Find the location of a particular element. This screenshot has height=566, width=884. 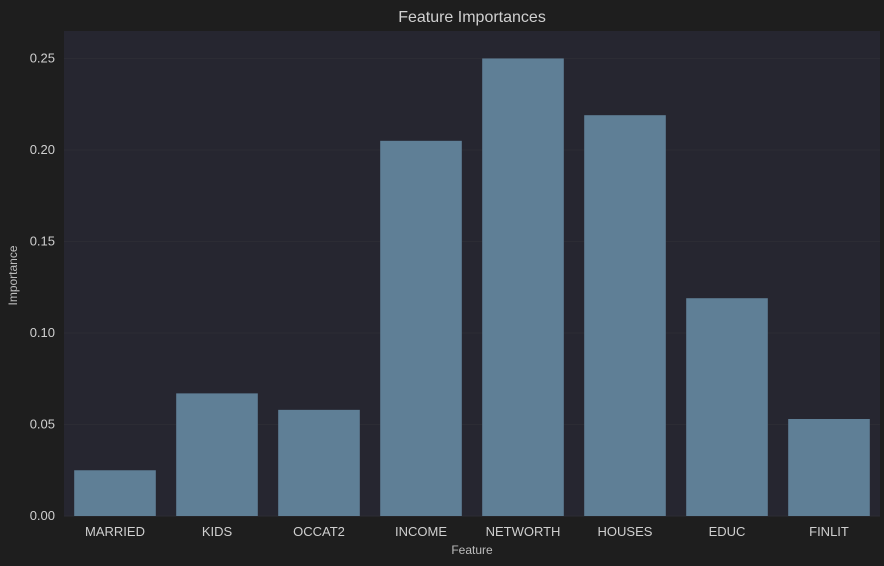

bar-occat2 is located at coordinates (319, 462).